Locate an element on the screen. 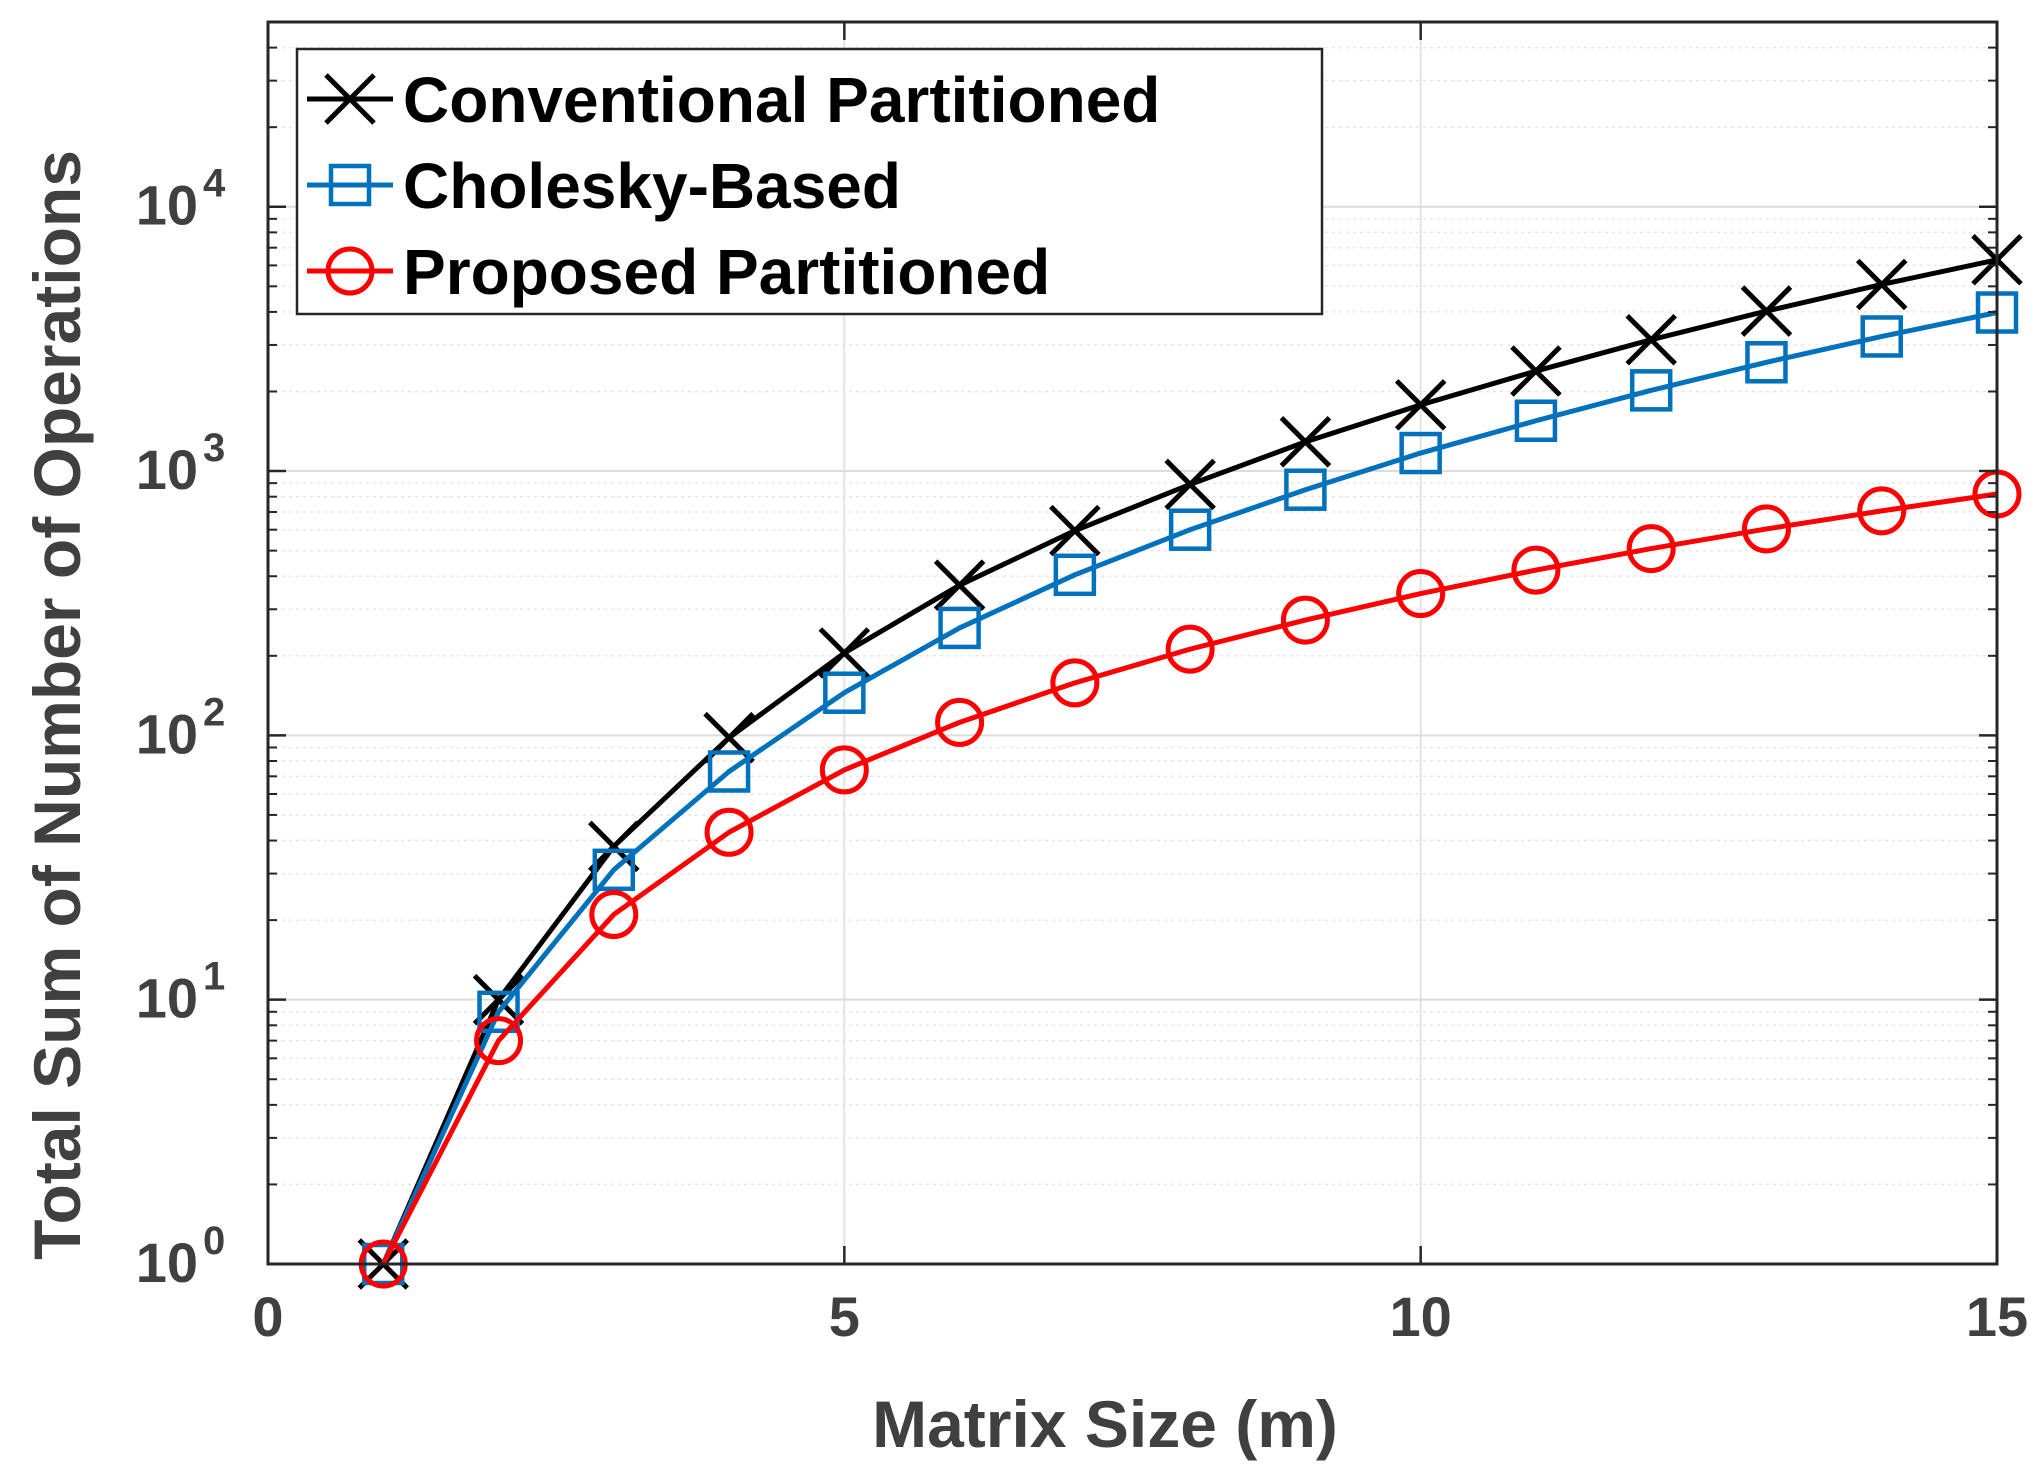 This screenshot has height=1472, width=2039. legend-entry-2: Cholesky-Based is located at coordinates (604, 186).